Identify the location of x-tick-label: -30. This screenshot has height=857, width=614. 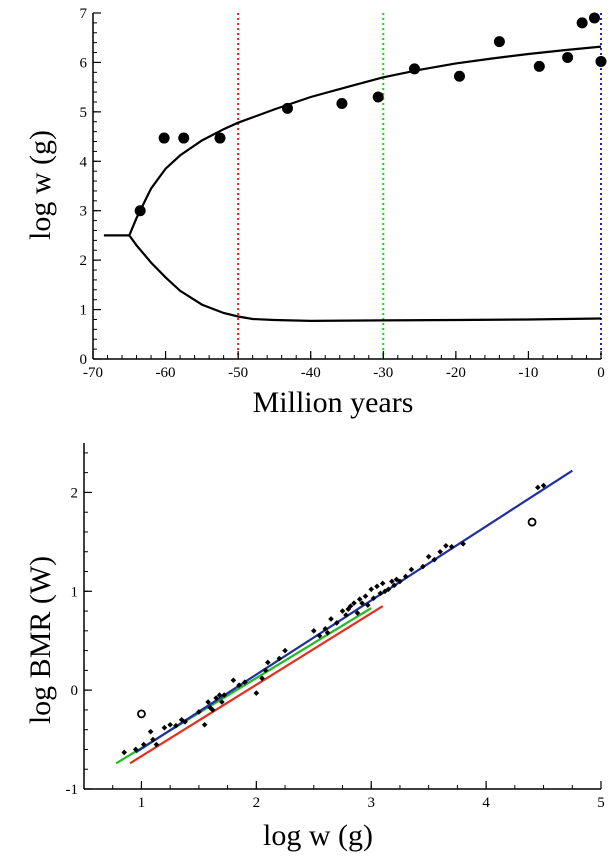
(383, 373).